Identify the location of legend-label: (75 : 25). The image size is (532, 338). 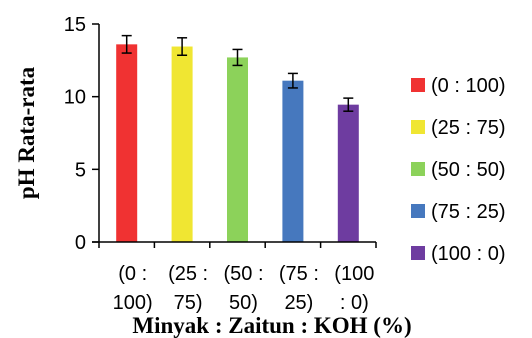
(468, 212).